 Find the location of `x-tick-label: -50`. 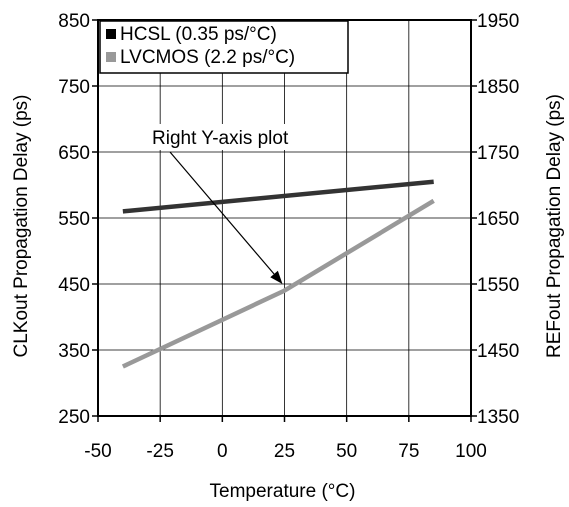

x-tick-label: -50 is located at coordinates (97, 451).